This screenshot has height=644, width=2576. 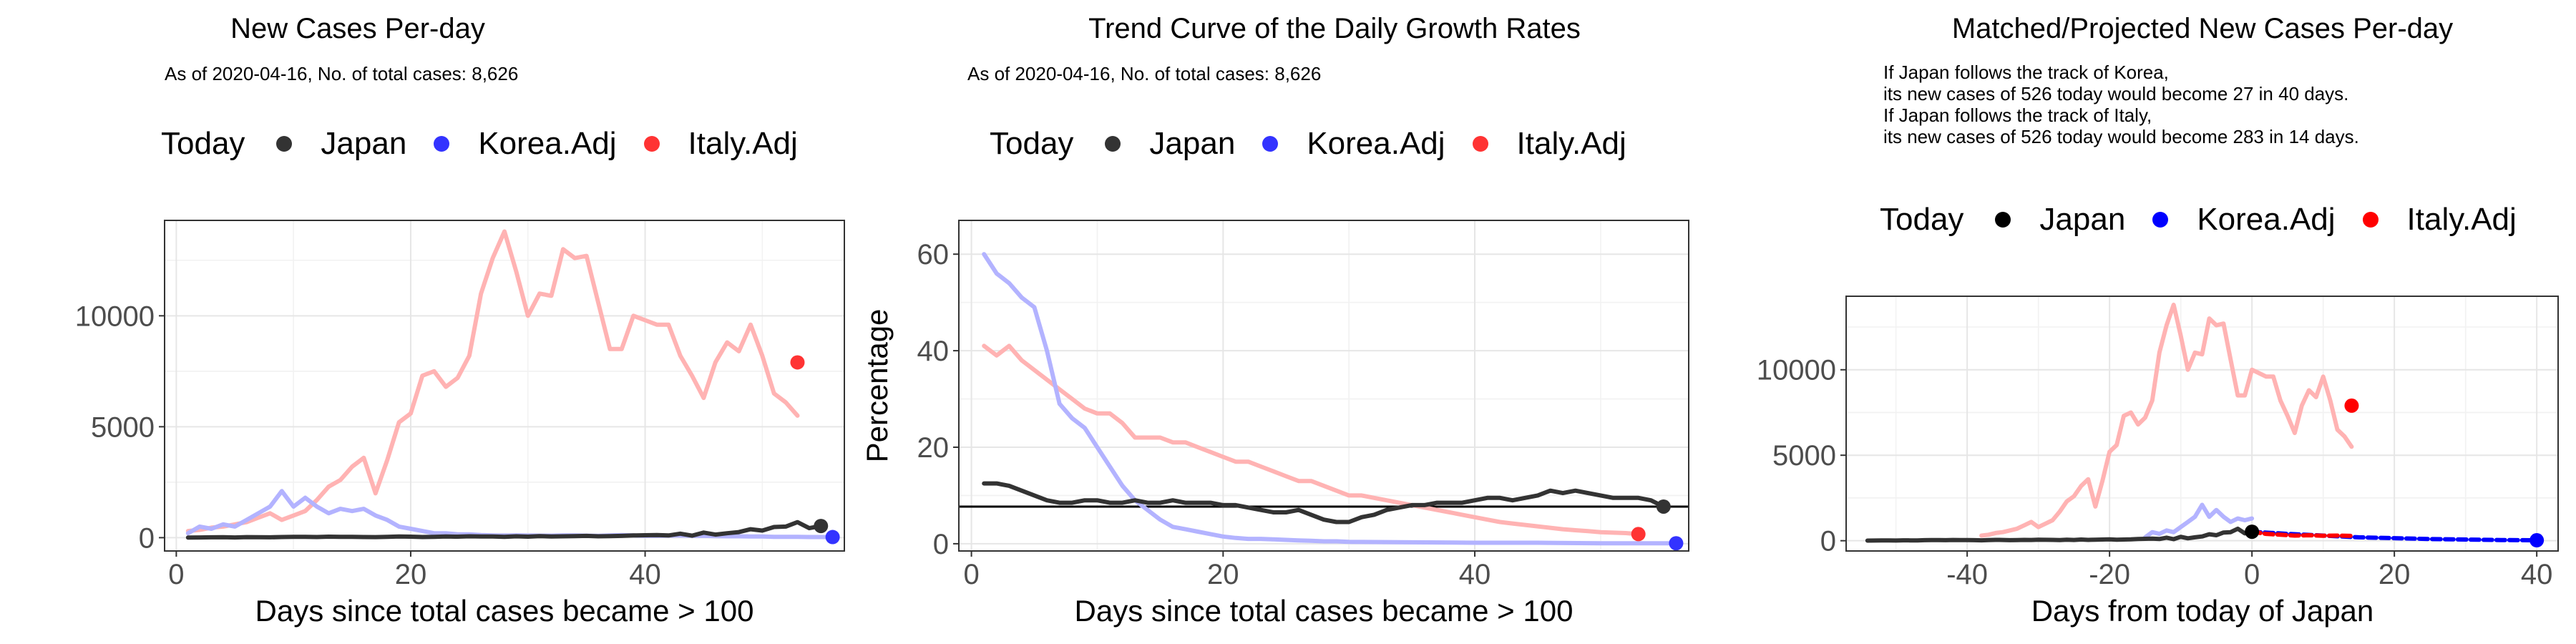 What do you see at coordinates (933, 254) in the screenshot?
I see `y-tick-label: 60` at bounding box center [933, 254].